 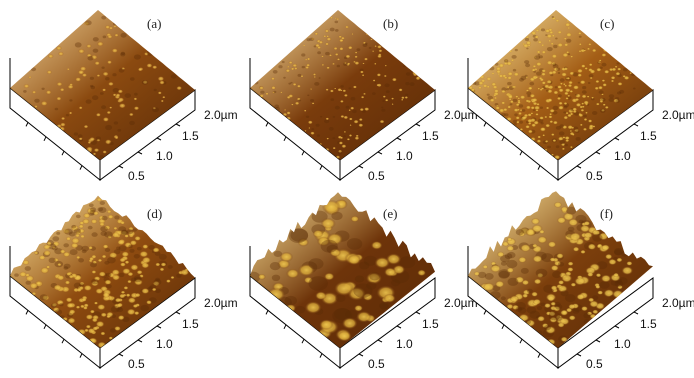 I want to click on panel-a-tick-label: 1.0, so click(x=164, y=156).